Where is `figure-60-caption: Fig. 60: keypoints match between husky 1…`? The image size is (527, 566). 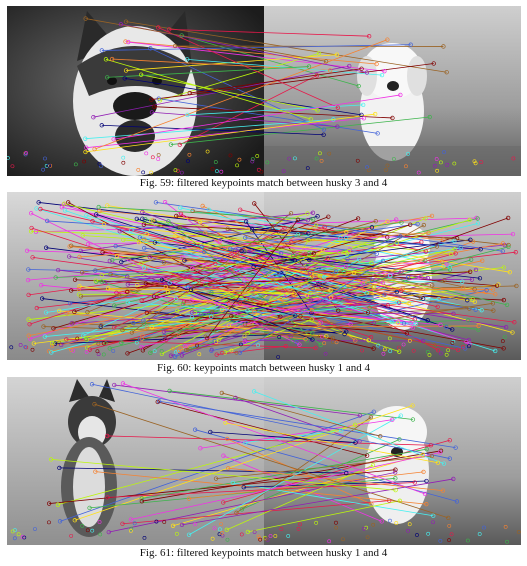 figure-60-caption: Fig. 60: keypoints match between husky 1… is located at coordinates (263, 368).